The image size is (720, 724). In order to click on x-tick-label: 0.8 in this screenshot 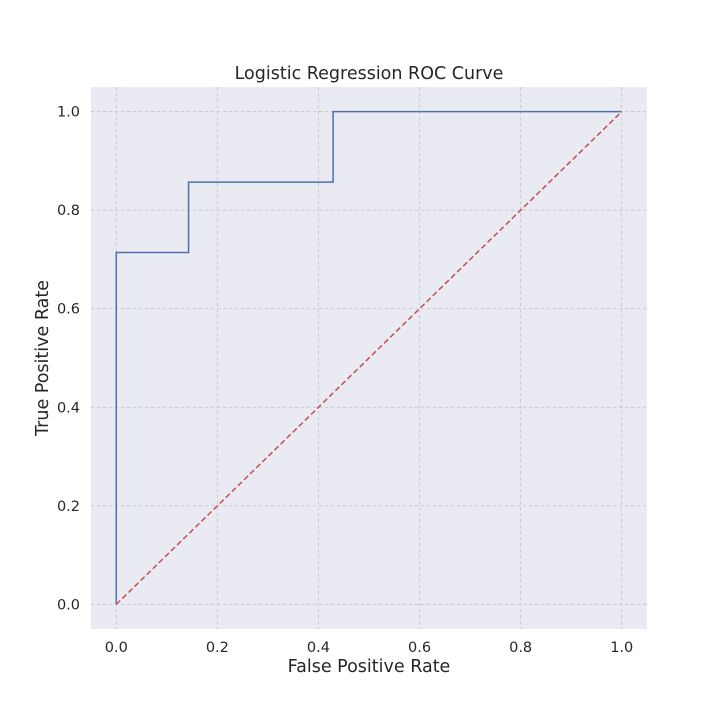, I will do `click(520, 648)`.